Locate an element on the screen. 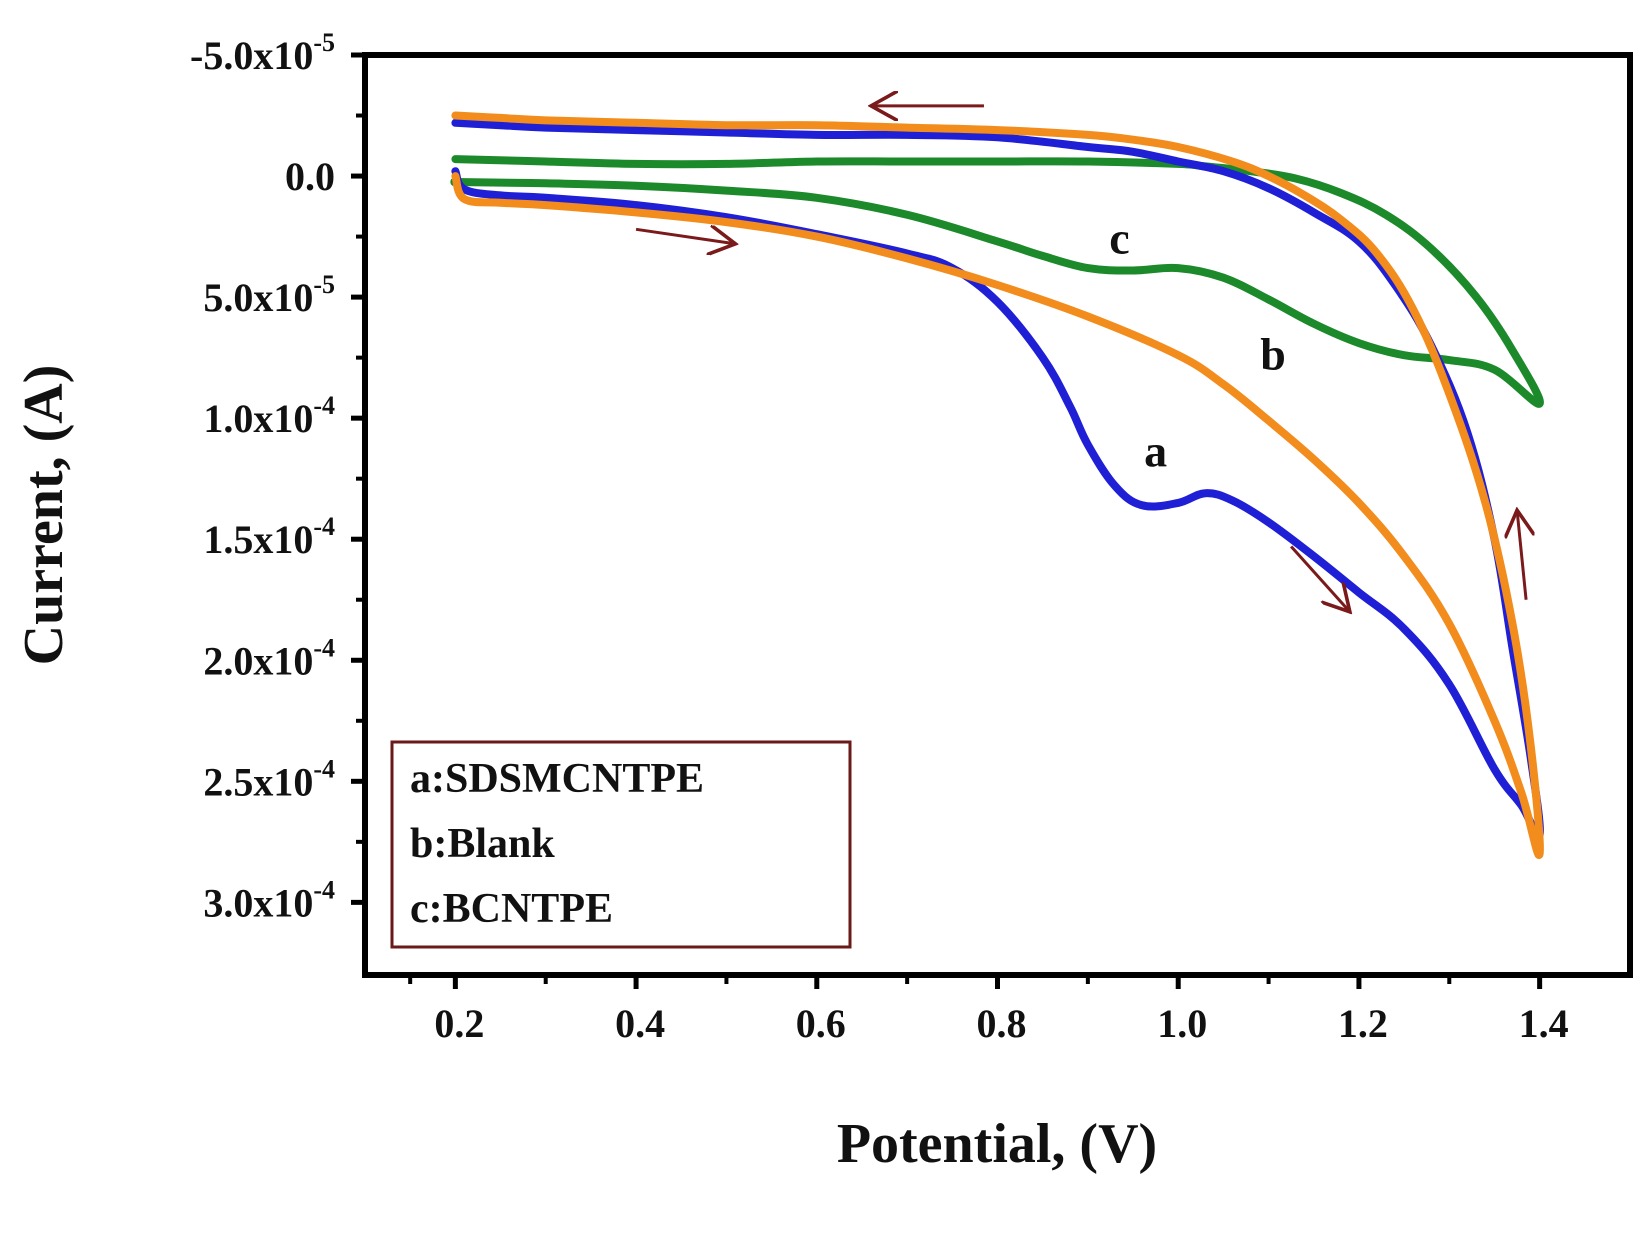  y-tick-label: 5.0x10⁻⁵ is located at coordinates (269, 295).